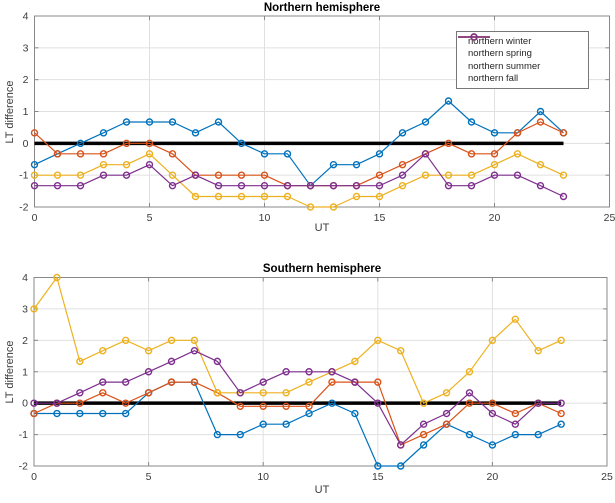  I want to click on legend-entry: northern spring, so click(523, 47).